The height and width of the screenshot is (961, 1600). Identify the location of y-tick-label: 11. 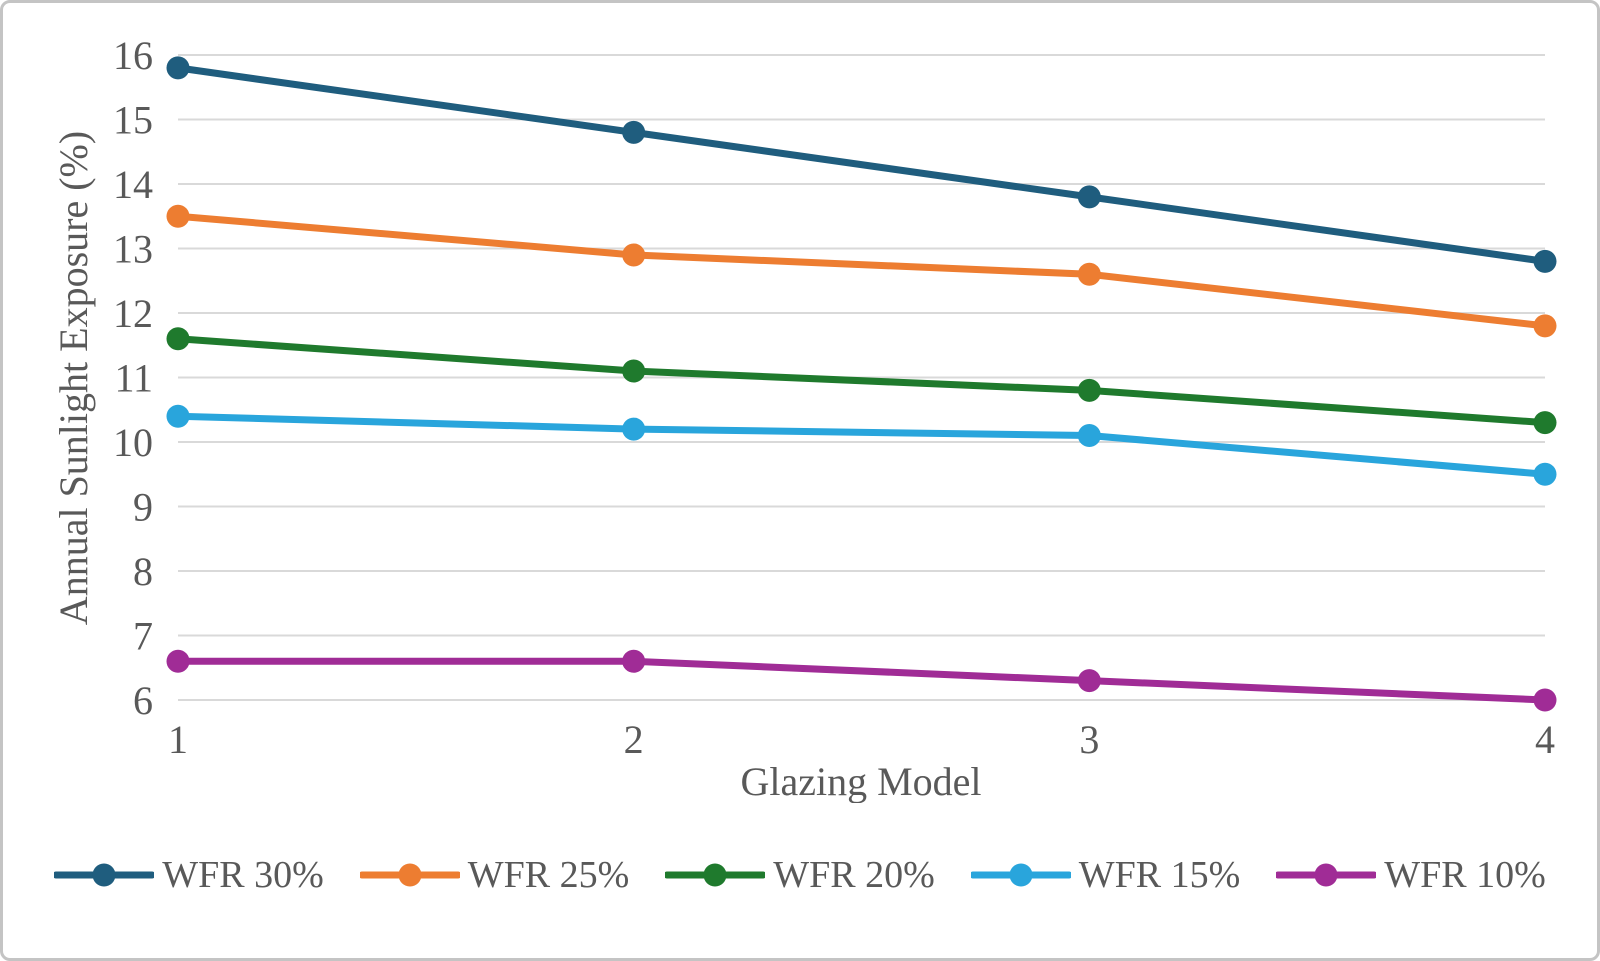
(133, 378).